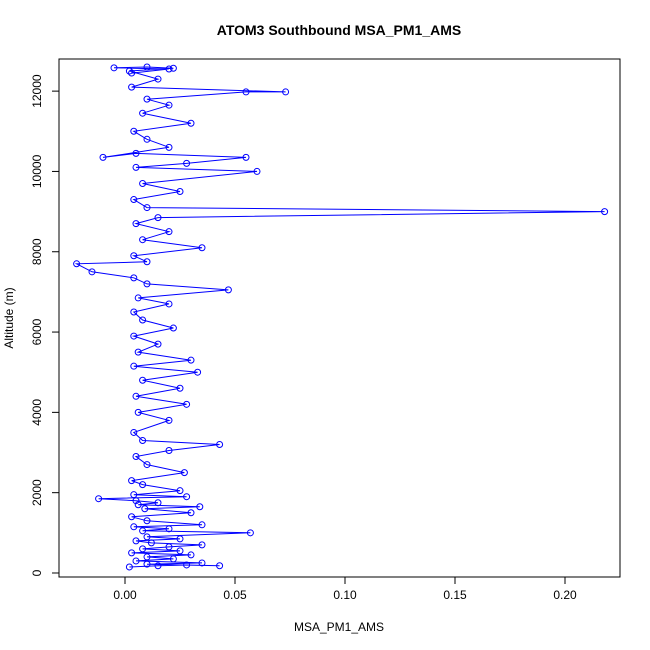 This screenshot has height=650, width=650. I want to click on y-tick-label: 8000, so click(37, 251).